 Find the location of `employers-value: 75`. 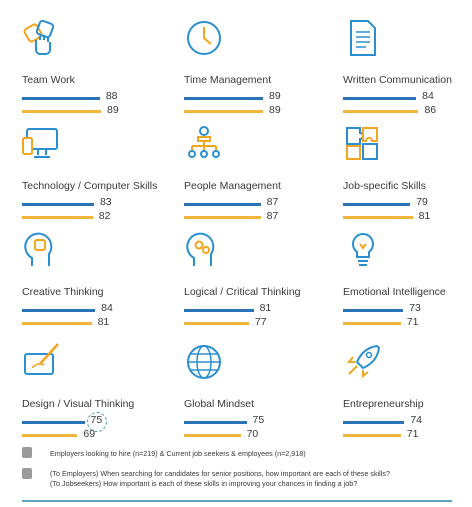

employers-value: 75 is located at coordinates (258, 420).